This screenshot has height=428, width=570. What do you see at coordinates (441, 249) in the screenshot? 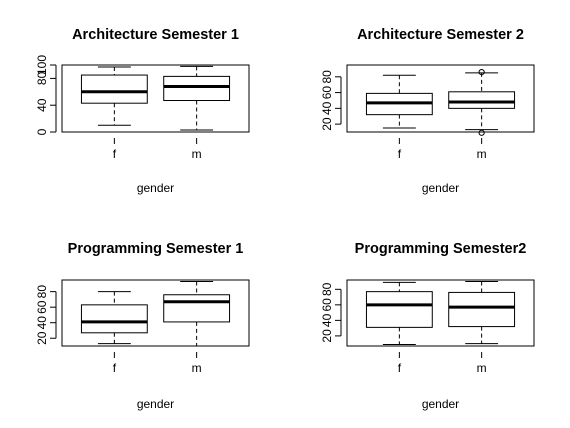
I see `chart-title: Programming Semester2` at bounding box center [441, 249].